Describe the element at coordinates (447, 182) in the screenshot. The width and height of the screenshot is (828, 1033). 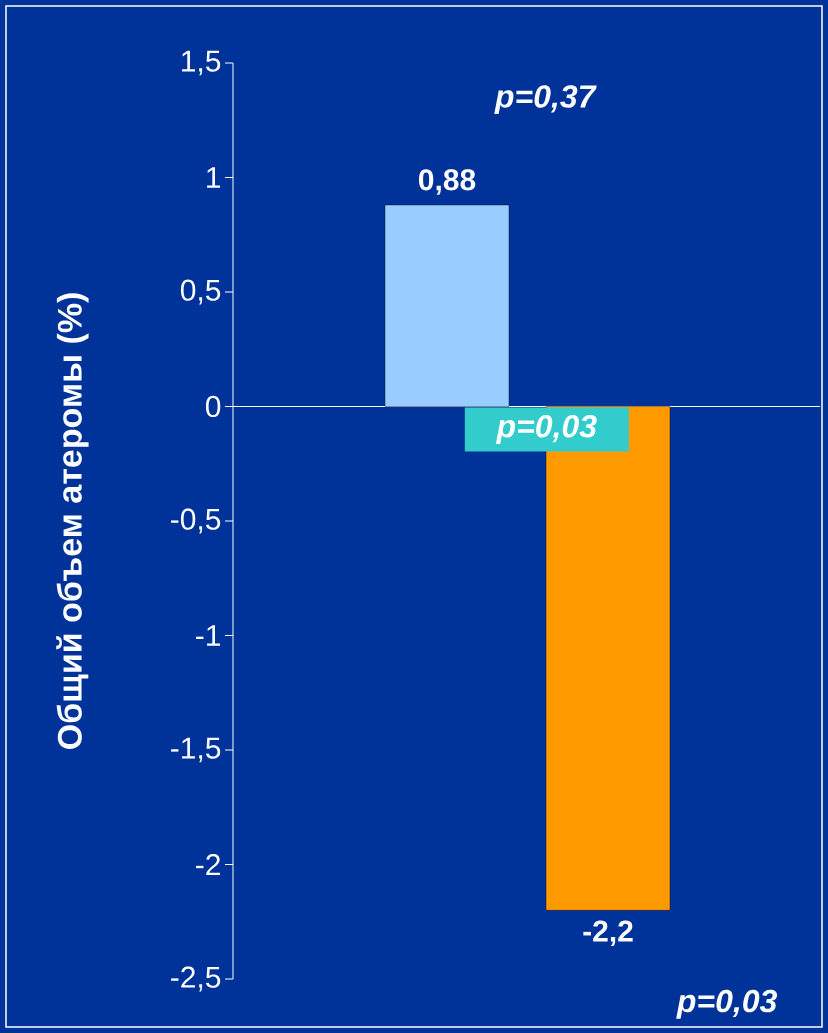
I see `data-label: 0,88` at that location.